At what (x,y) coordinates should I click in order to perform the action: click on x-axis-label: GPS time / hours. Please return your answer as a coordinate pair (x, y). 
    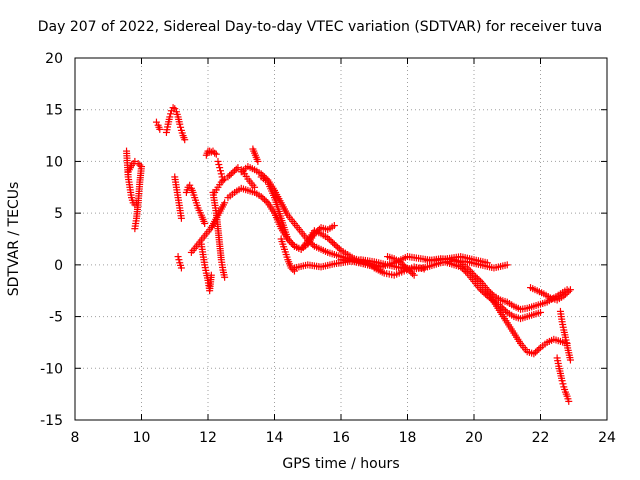
    Looking at the image, I should click on (341, 464).